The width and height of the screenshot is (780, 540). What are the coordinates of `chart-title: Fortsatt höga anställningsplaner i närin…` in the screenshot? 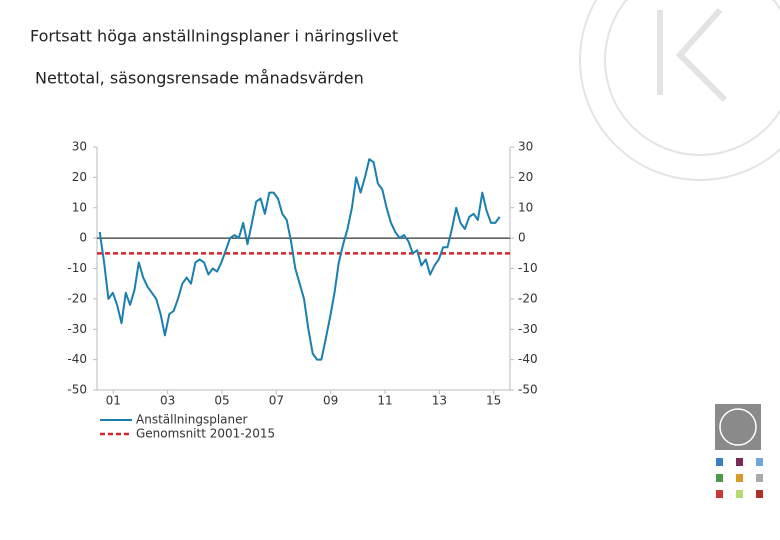 It's located at (214, 36).